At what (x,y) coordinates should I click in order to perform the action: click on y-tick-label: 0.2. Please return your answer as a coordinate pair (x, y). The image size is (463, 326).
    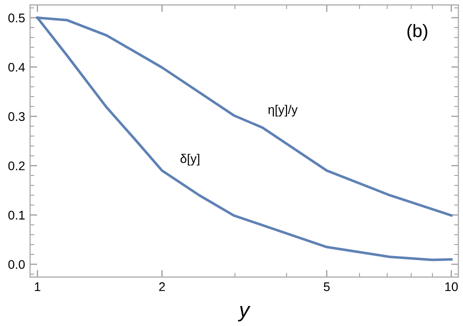
    Looking at the image, I should click on (16, 165).